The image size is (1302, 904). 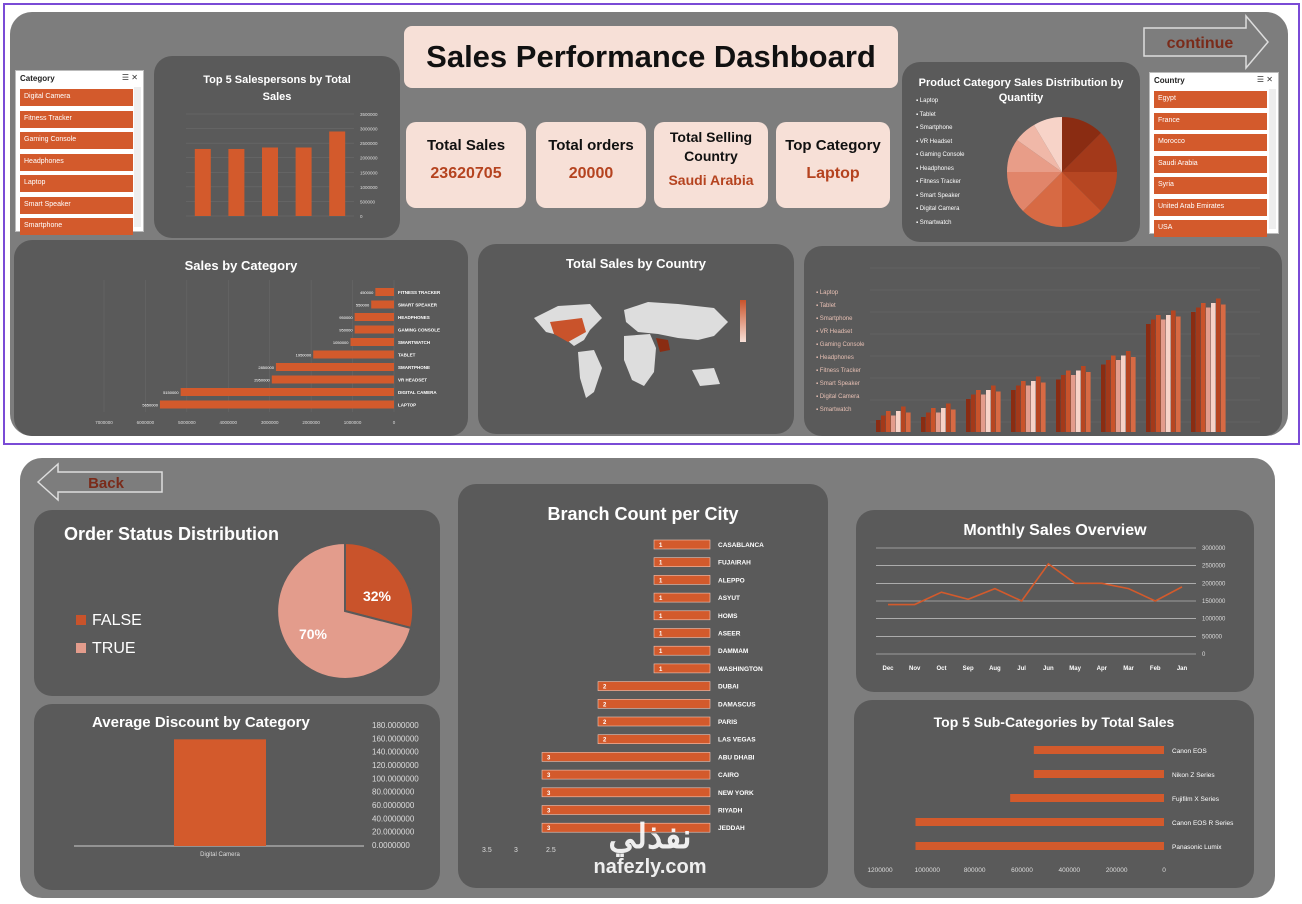 What do you see at coordinates (201, 722) in the screenshot?
I see `avg-discount-title: Average Discount by Category` at bounding box center [201, 722].